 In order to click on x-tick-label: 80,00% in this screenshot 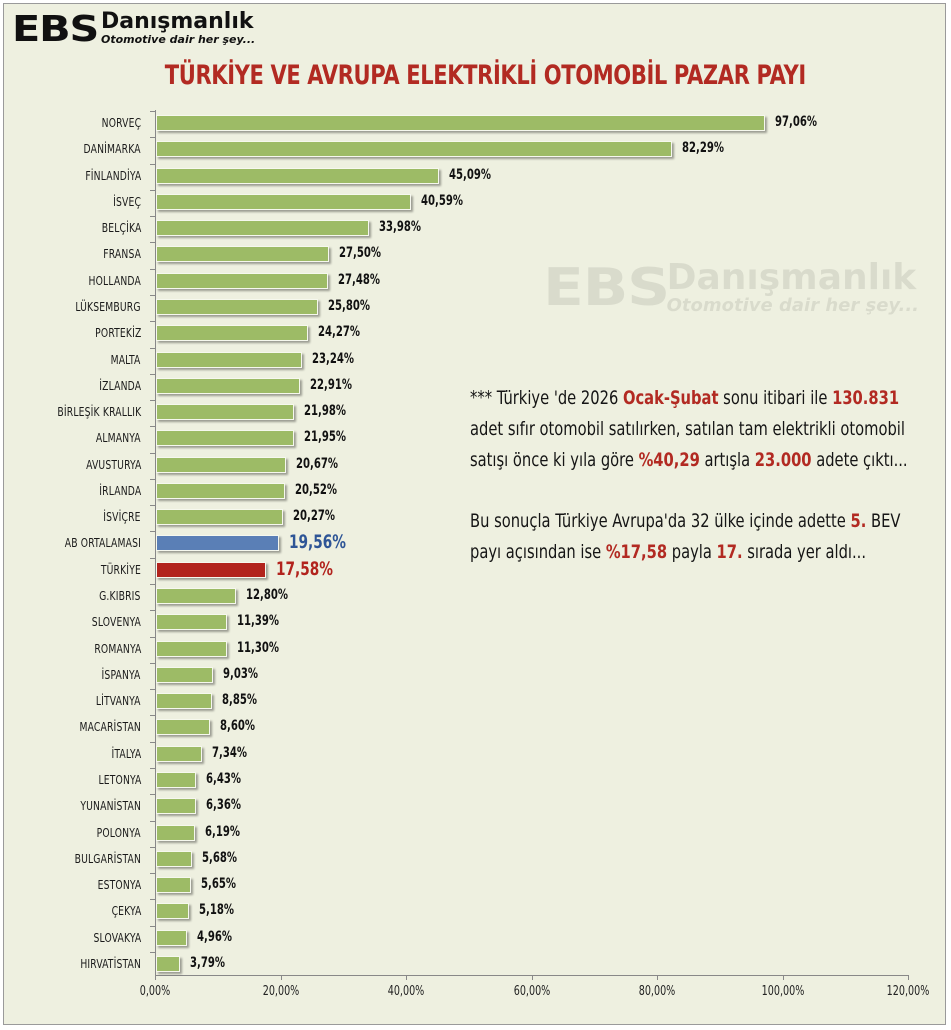, I will do `click(657, 991)`.